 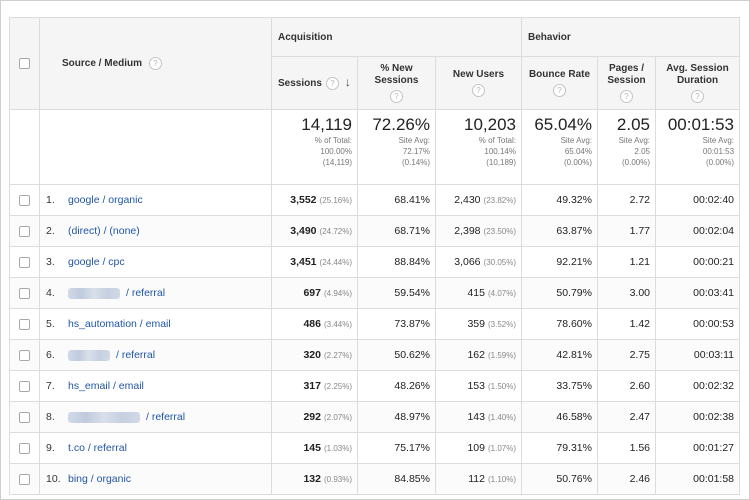 I want to click on bounce-rate-cell: 78.60%, so click(x=559, y=324).